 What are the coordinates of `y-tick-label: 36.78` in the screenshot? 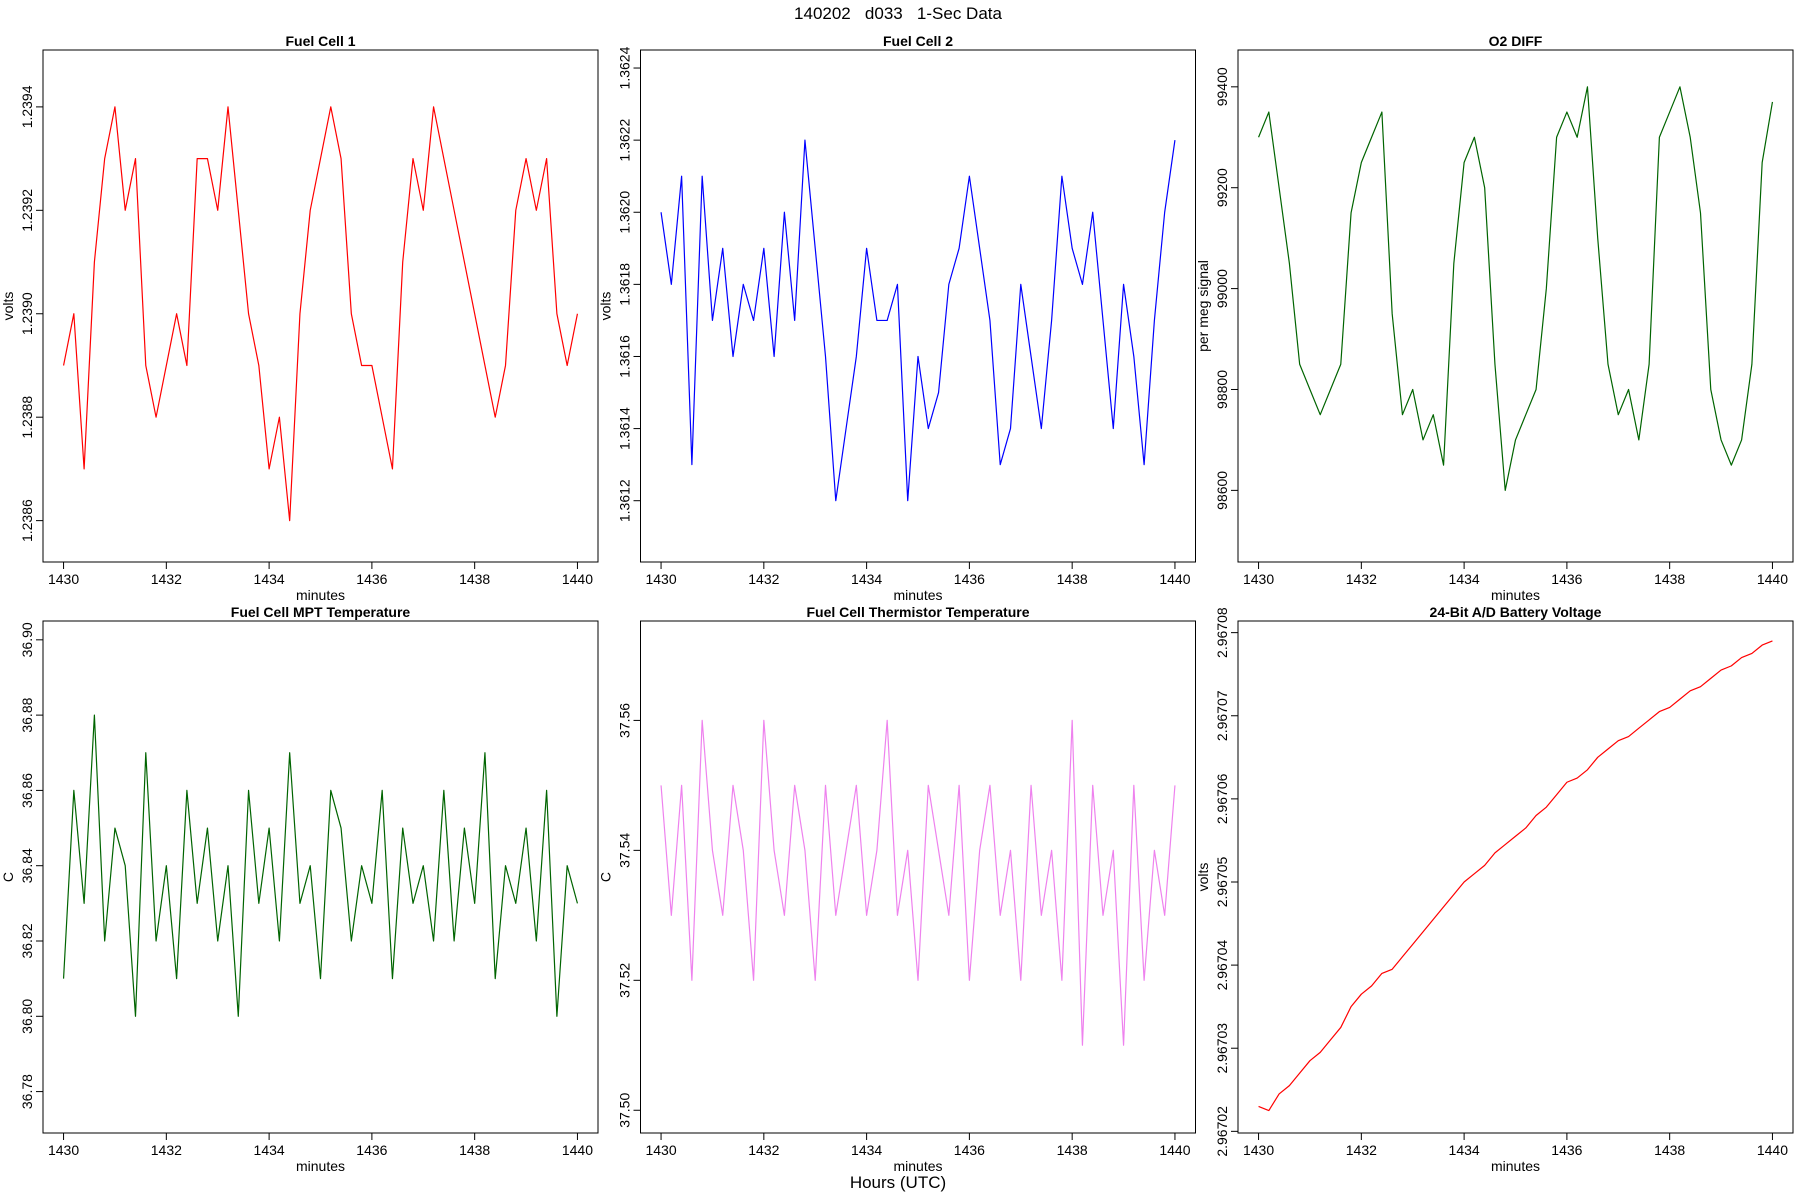 It's located at (27, 1091).